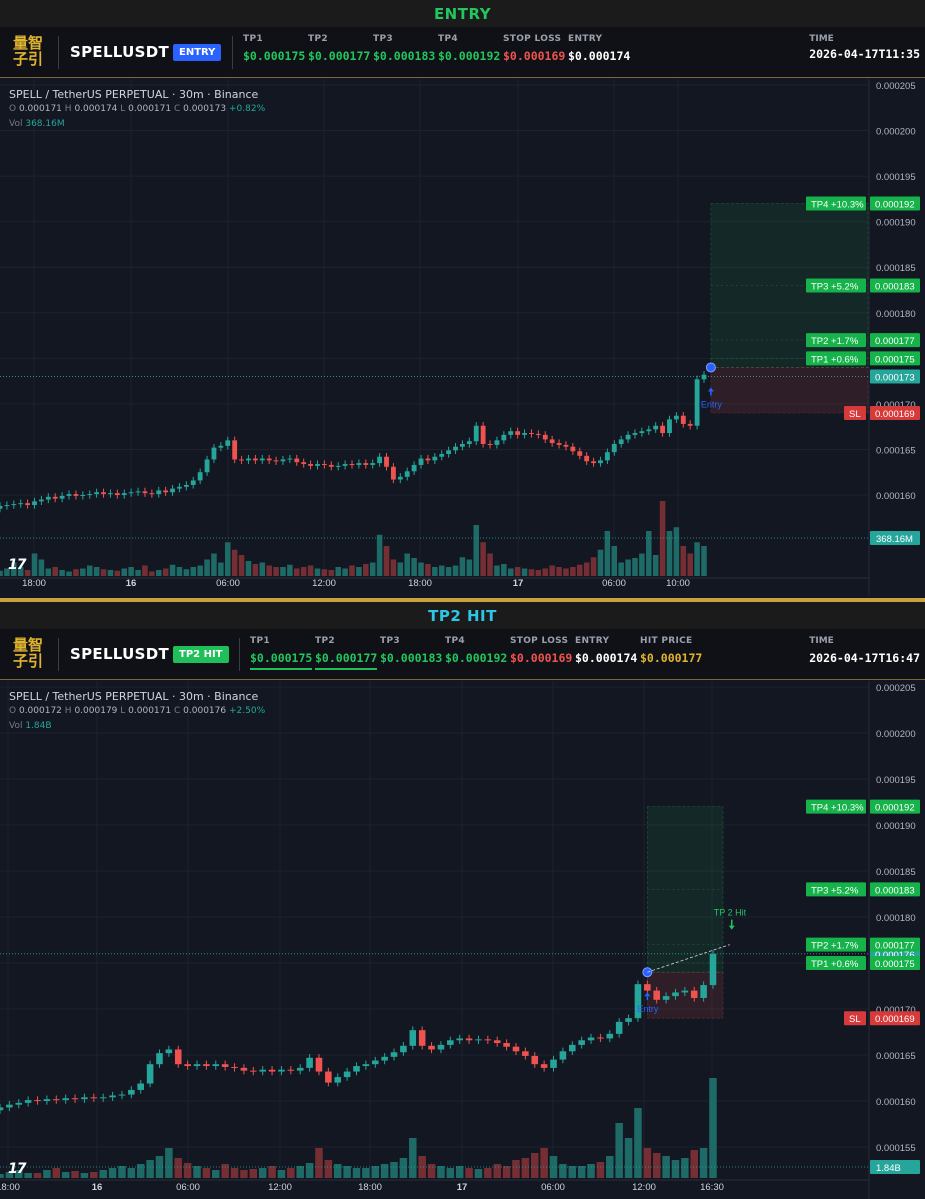 The width and height of the screenshot is (925, 1199). I want to click on price-tick-label: 0.000160, so click(896, 496).